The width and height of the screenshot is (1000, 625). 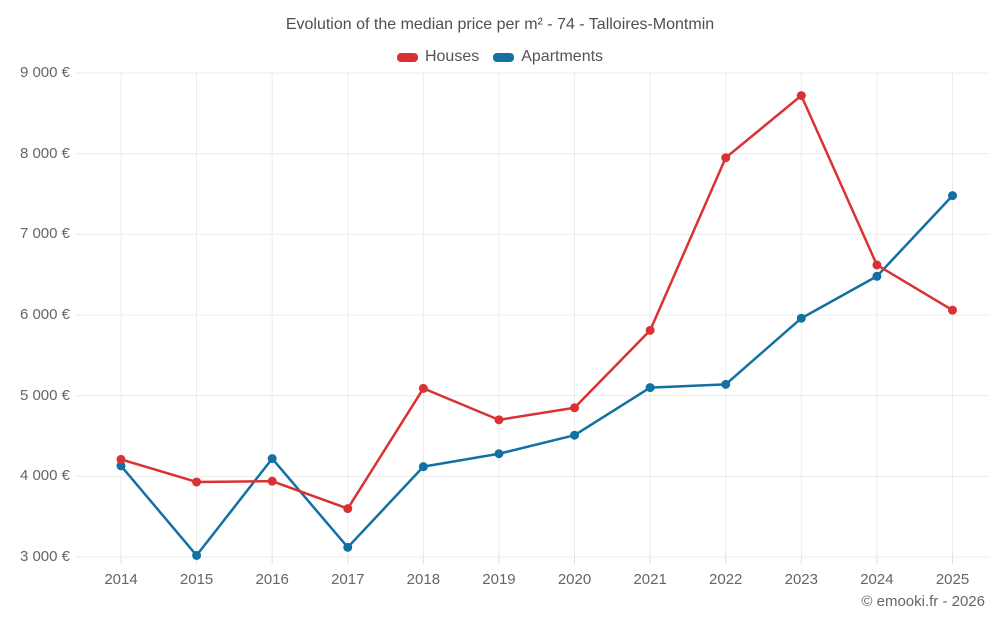 I want to click on legend-marker-houses, so click(x=407, y=57).